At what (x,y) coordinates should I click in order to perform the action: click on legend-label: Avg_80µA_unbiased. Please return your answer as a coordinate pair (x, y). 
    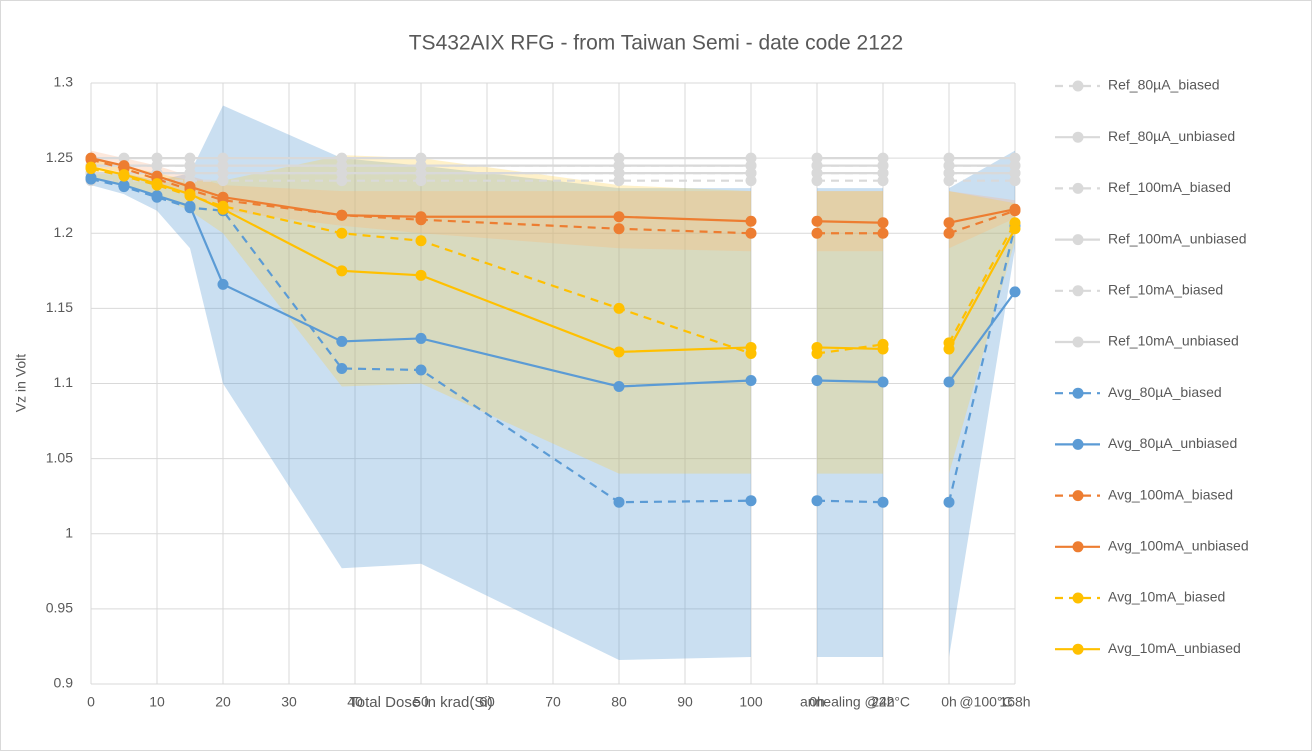
    Looking at the image, I should click on (1172, 443).